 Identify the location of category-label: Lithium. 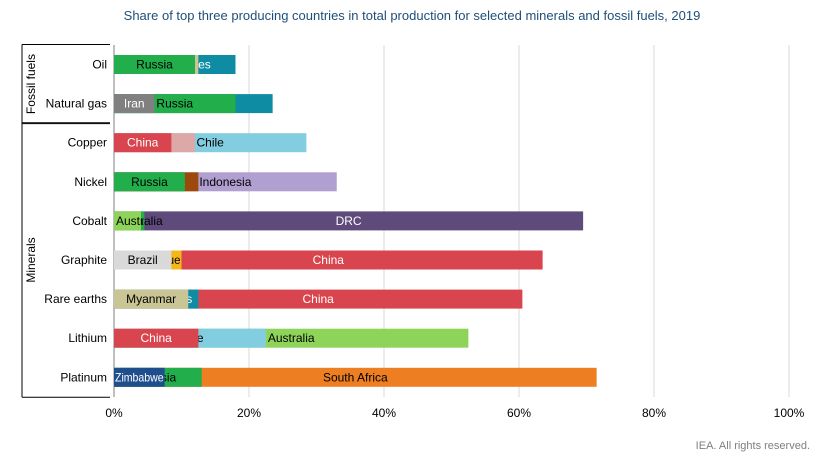
(87, 338).